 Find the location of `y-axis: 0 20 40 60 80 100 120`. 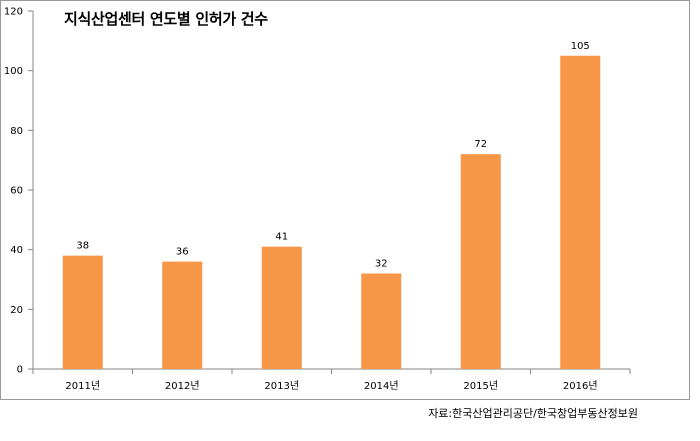

y-axis: 0 20 40 60 80 100 120 is located at coordinates (19, 191).